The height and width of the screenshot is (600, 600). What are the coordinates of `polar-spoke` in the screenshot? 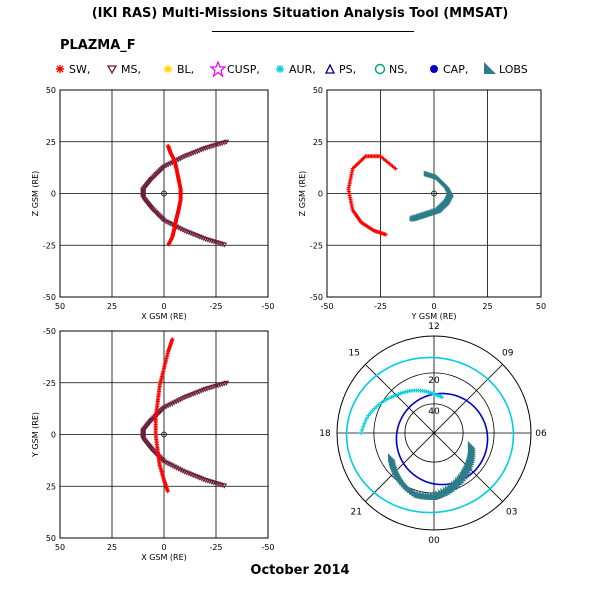 It's located at (434, 433).